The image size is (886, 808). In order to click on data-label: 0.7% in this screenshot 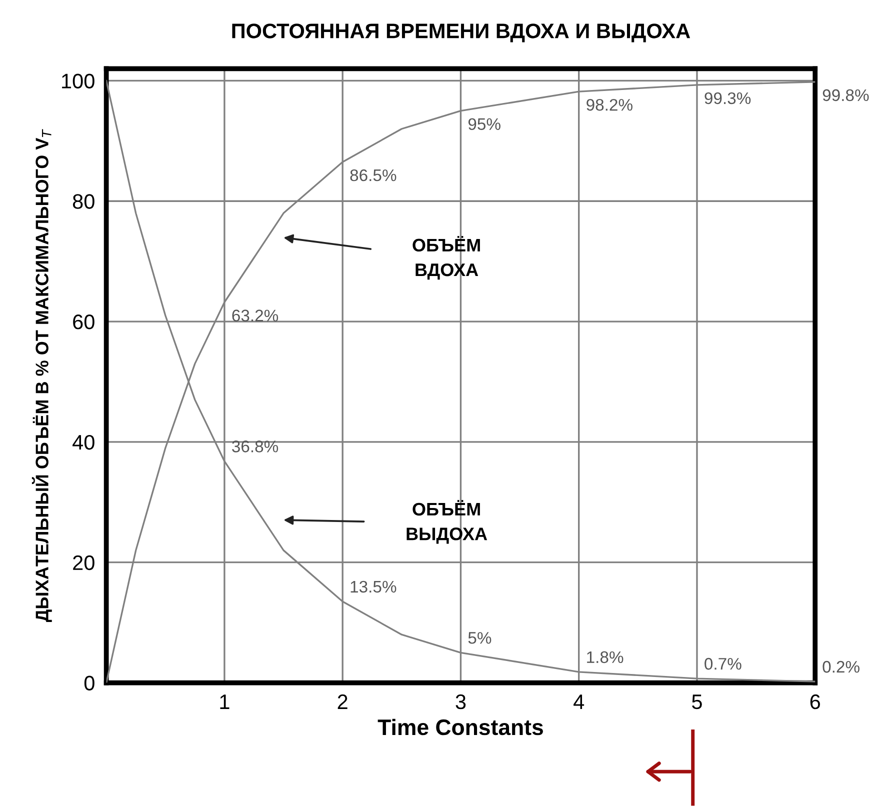, I will do `click(723, 664)`.